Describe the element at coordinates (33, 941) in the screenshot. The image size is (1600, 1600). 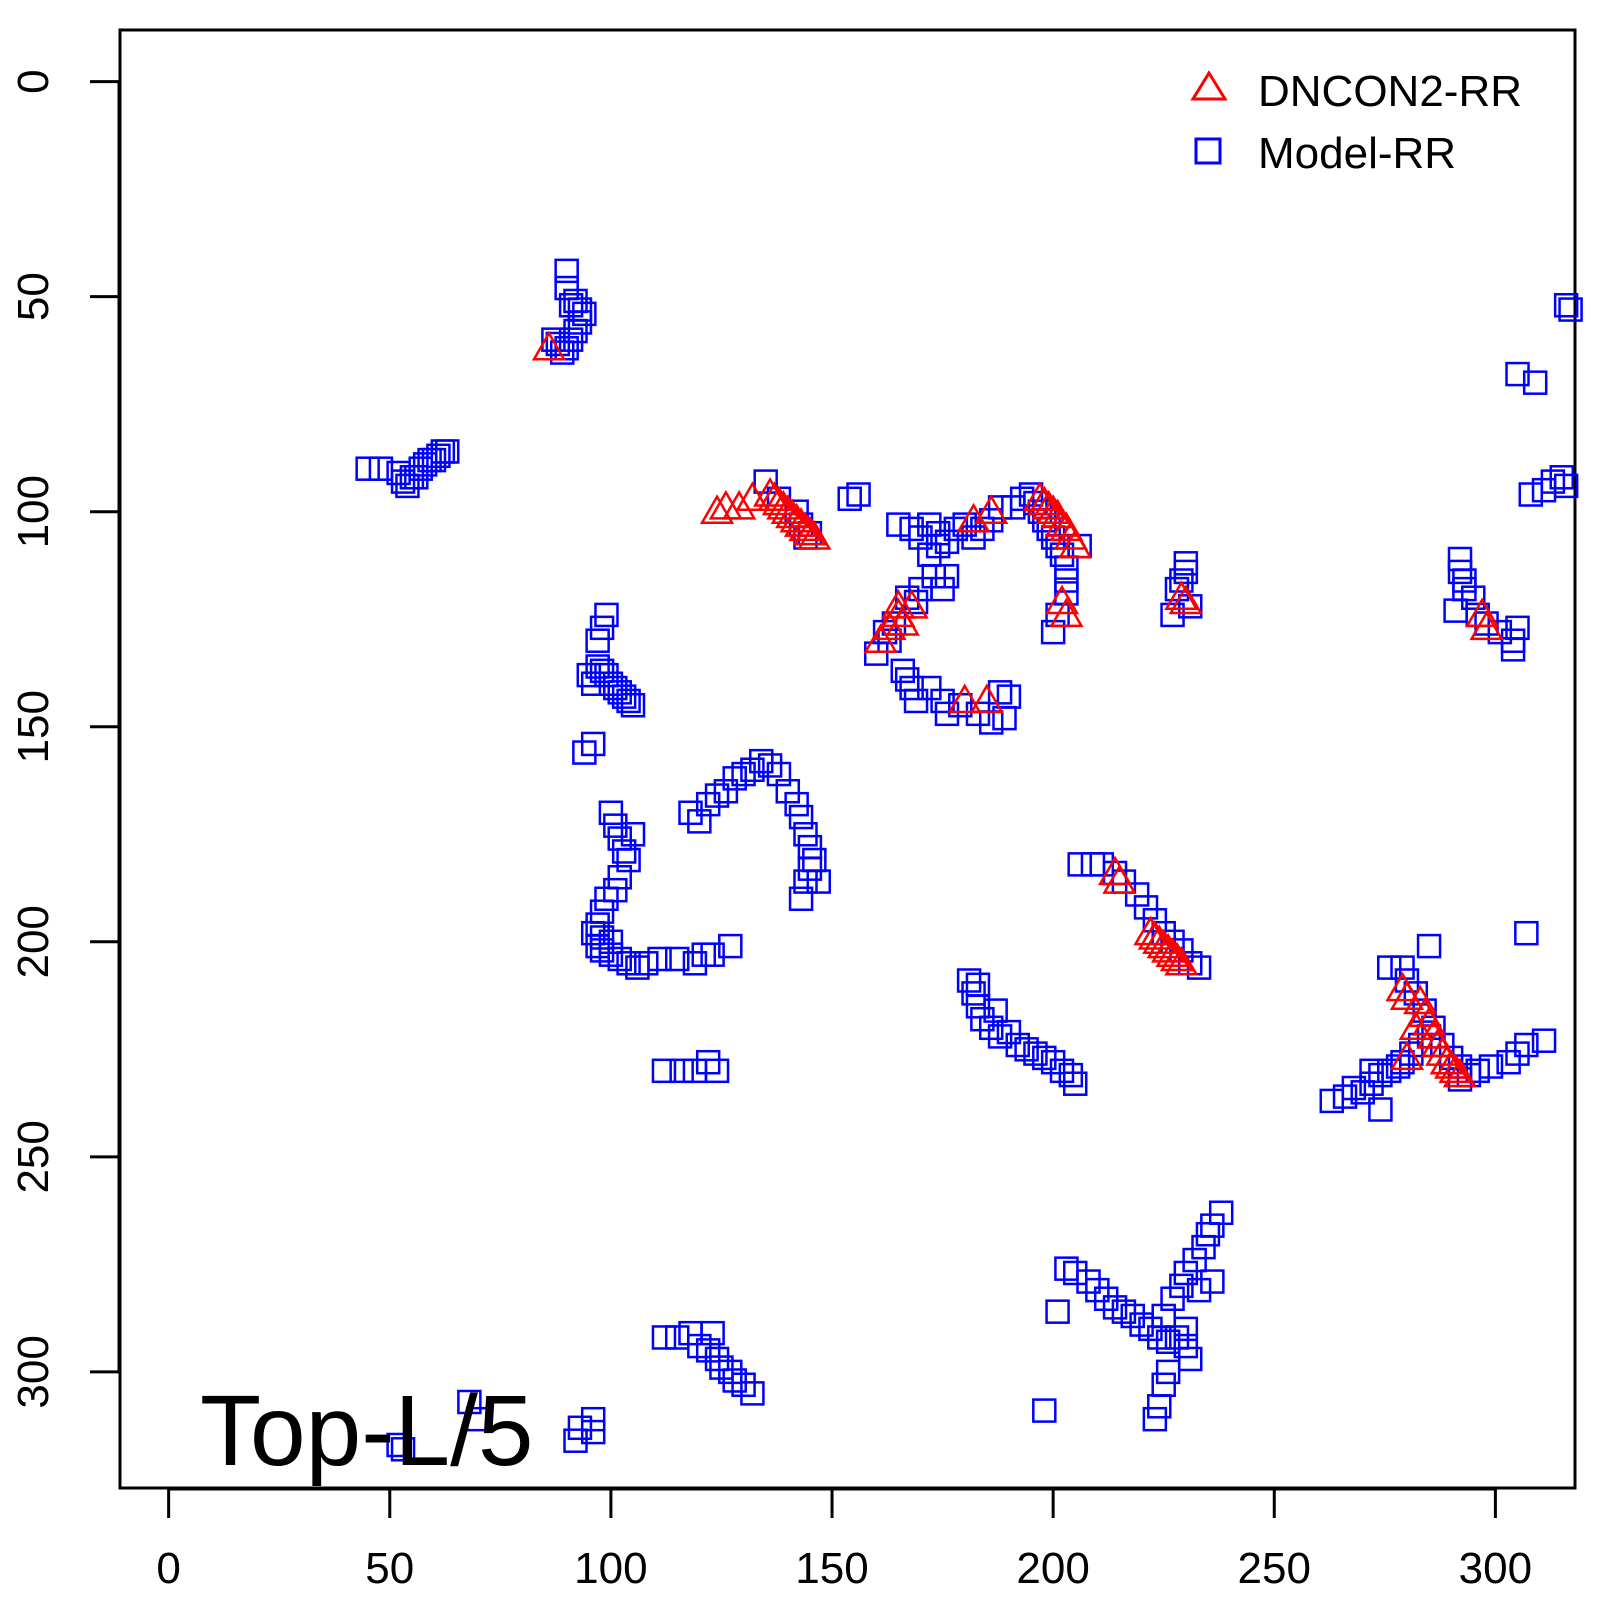
I see `y-tick-label: 200` at that location.